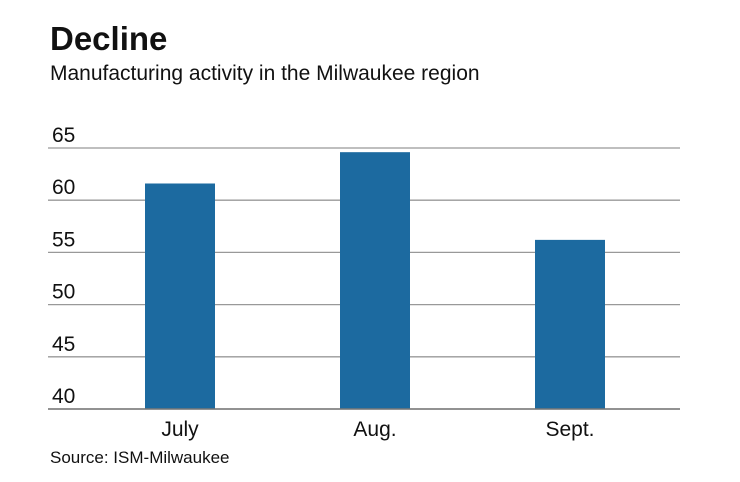 Image resolution: width=740 pixels, height=482 pixels. Describe the element at coordinates (63, 135) in the screenshot. I see `y-tick-label: 65` at that location.